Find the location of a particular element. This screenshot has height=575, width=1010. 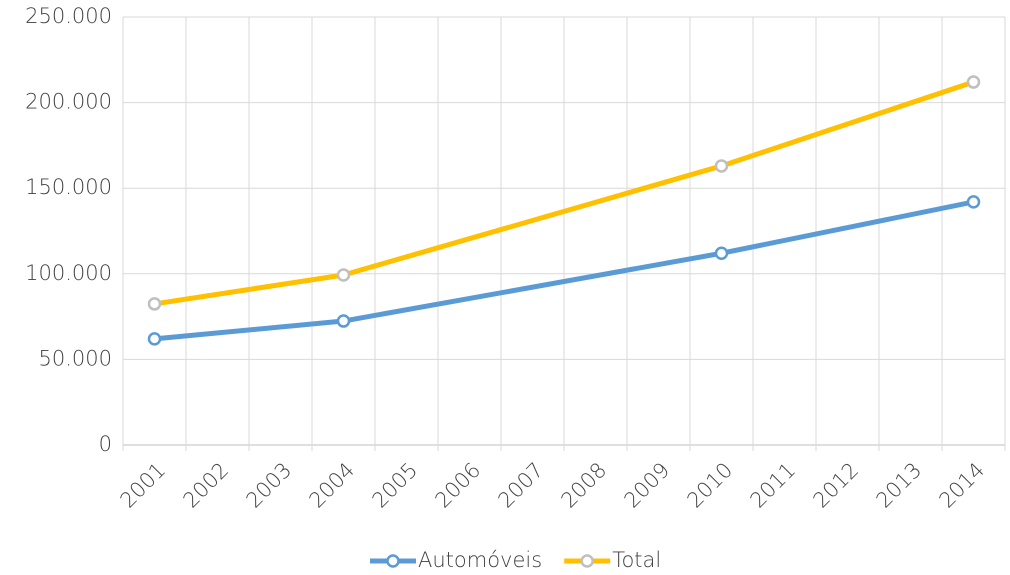

x-tick-label: 2012 is located at coordinates (836, 485).